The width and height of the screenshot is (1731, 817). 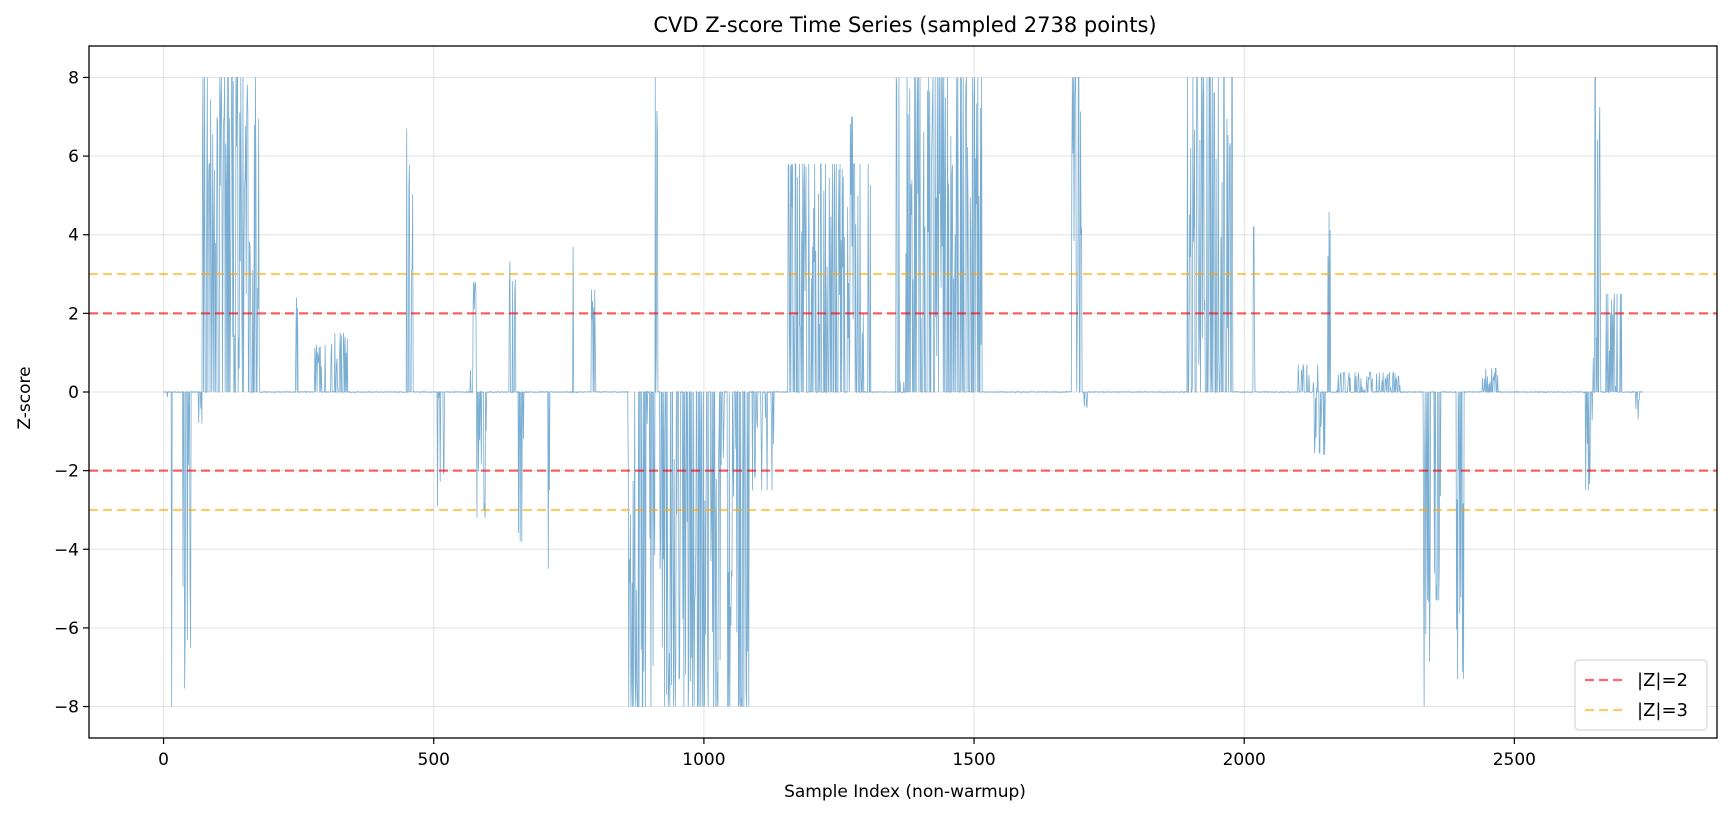 What do you see at coordinates (905, 792) in the screenshot?
I see `x-axis-label: Sample Index (non-warmup)` at bounding box center [905, 792].